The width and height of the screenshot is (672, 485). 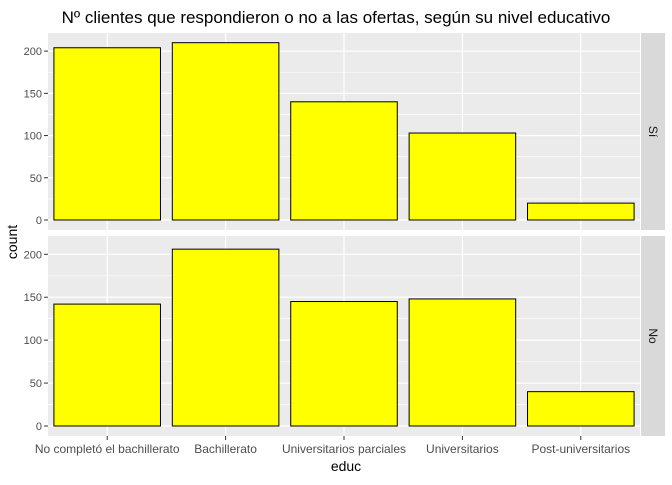 I want to click on x-tick-label: Bachillerato, so click(x=225, y=449).